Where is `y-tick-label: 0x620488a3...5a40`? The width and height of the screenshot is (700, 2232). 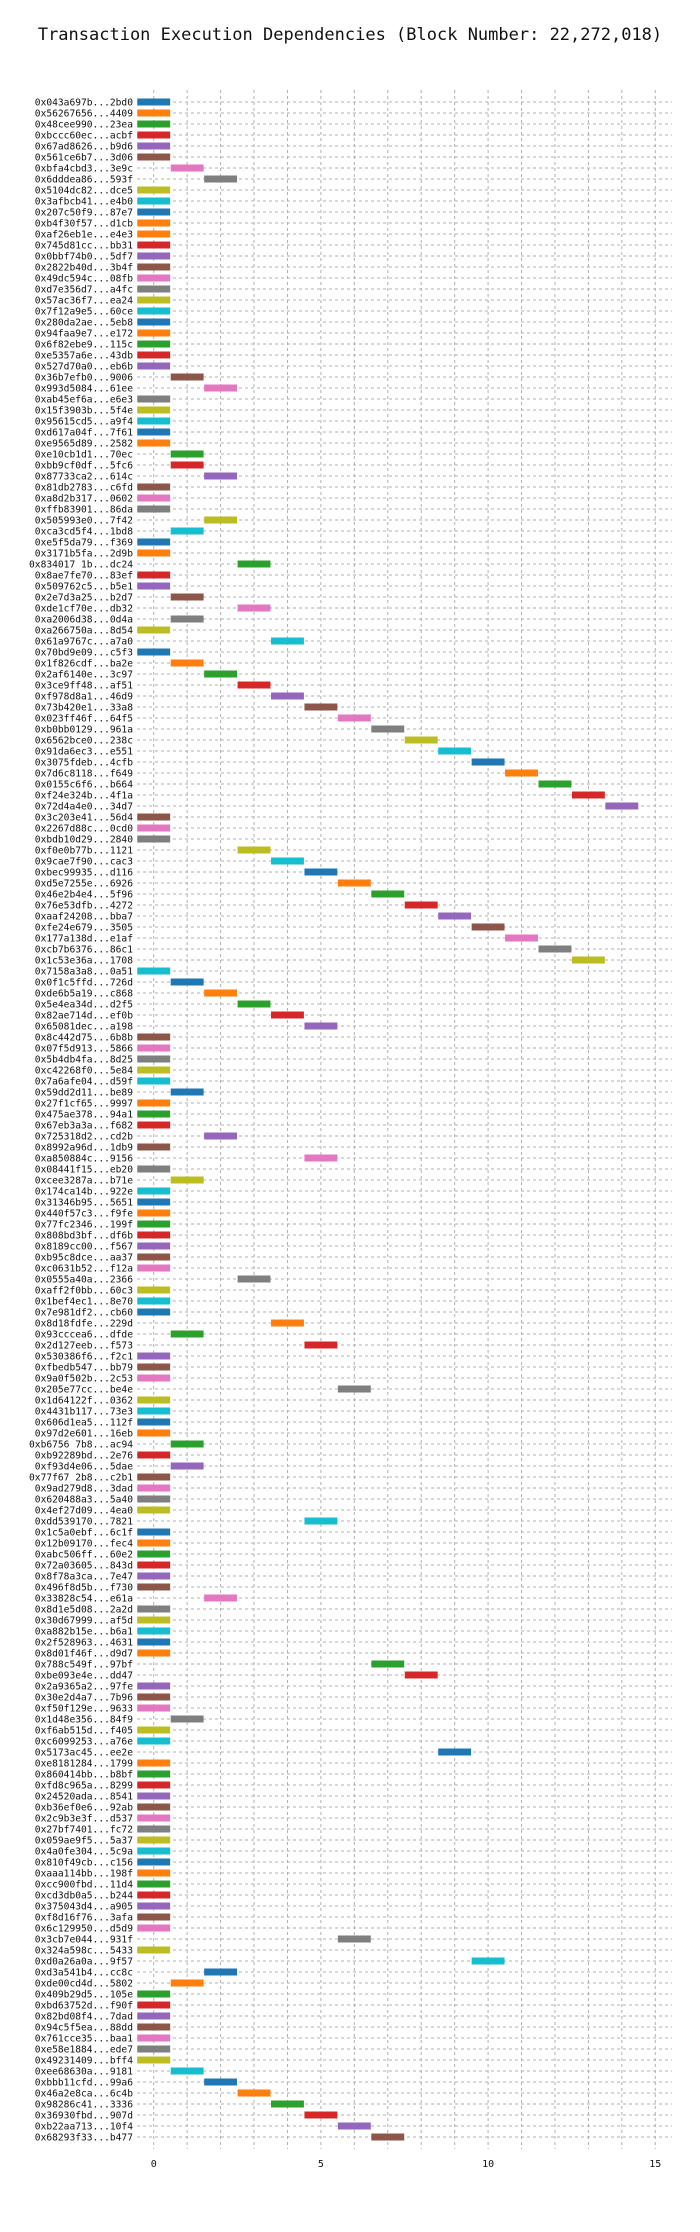 y-tick-label: 0x620488a3...5a40 is located at coordinates (84, 1499).